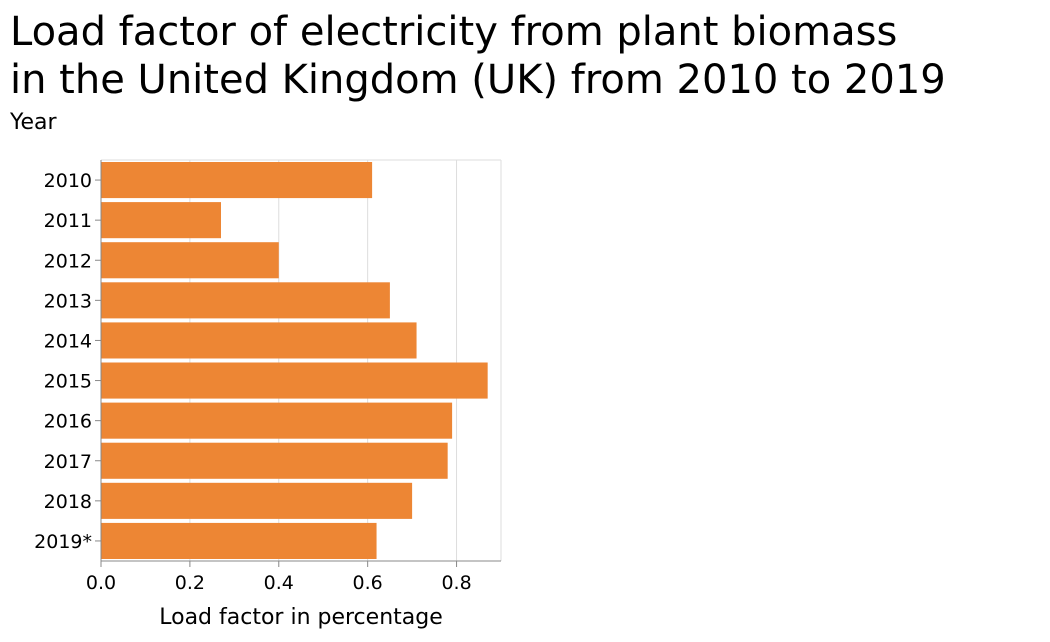  What do you see at coordinates (294, 380) in the screenshot?
I see `bar-2015` at bounding box center [294, 380].